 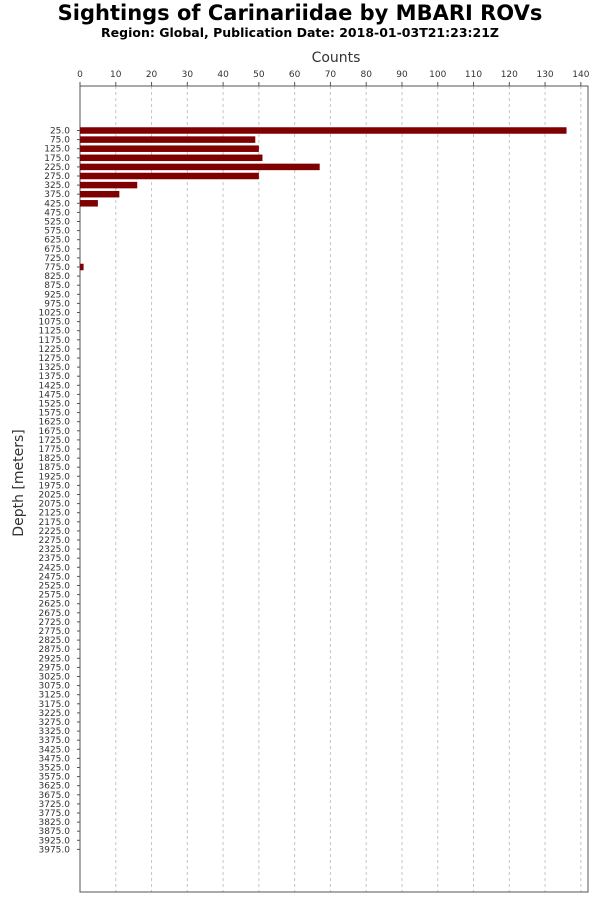 I want to click on y-tick-label: 2725.0, so click(x=55, y=623).